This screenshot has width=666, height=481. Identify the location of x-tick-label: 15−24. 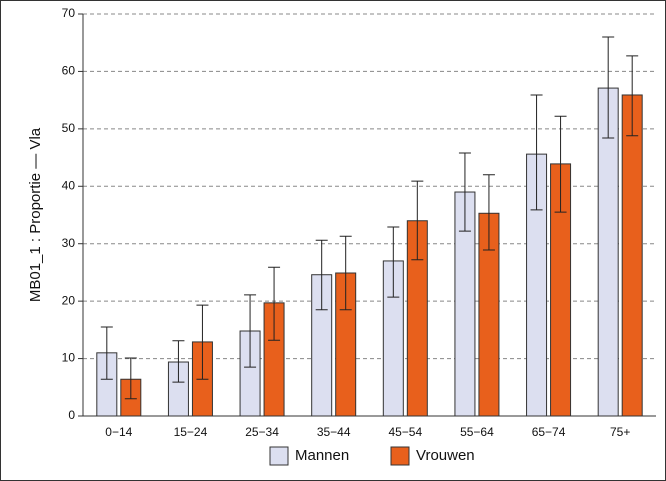
(191, 432).